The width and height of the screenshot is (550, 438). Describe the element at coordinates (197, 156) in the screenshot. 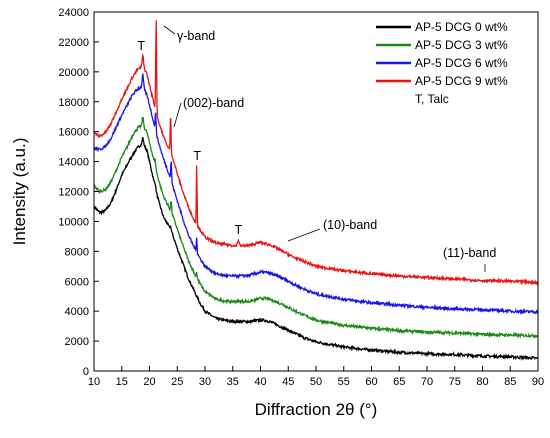

I see `annotation-talc-peak-28: T` at that location.